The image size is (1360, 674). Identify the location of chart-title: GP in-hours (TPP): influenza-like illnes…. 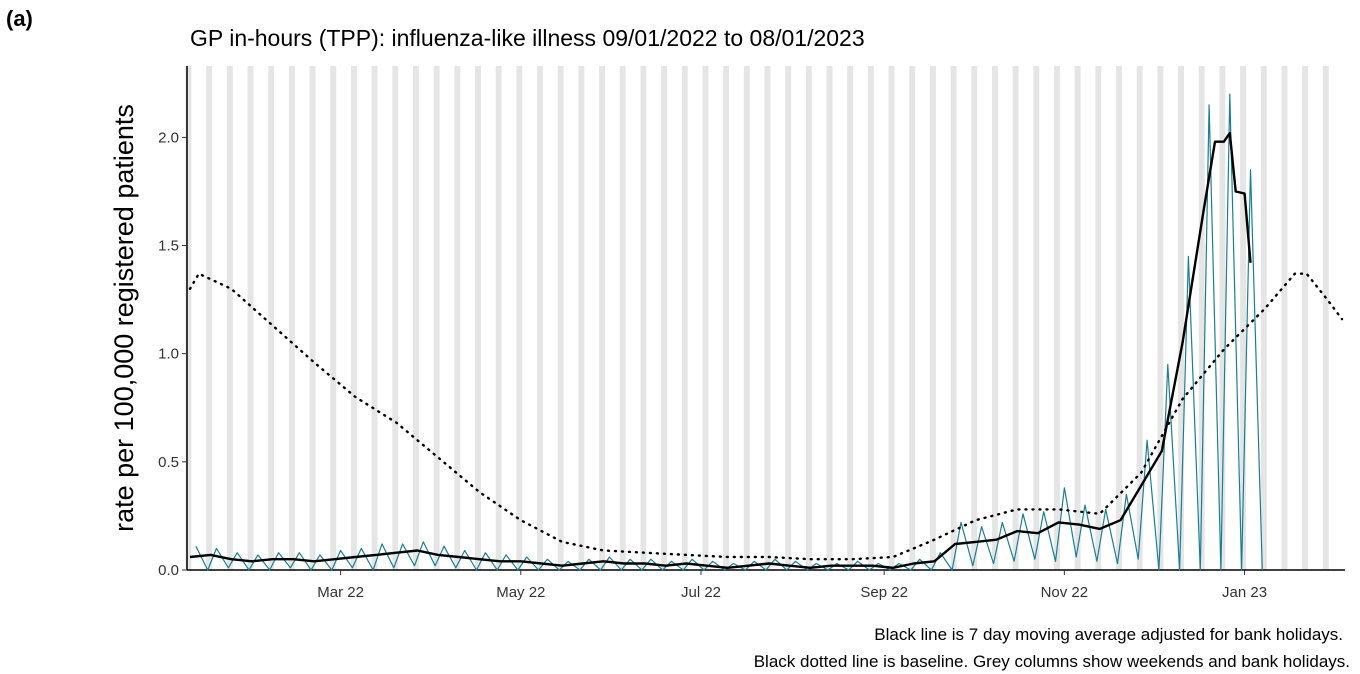
(527, 38).